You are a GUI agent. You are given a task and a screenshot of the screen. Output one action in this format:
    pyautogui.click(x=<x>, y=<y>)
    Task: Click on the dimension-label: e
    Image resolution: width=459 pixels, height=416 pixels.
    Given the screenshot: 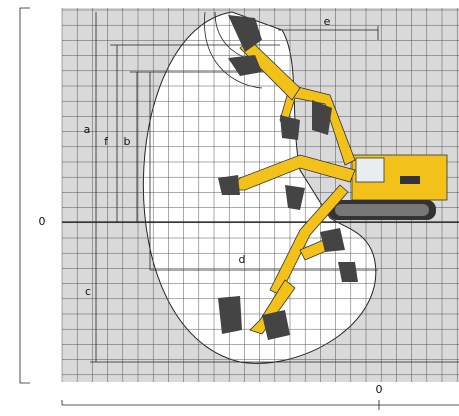 What is the action you would take?
    pyautogui.click(x=327, y=21)
    